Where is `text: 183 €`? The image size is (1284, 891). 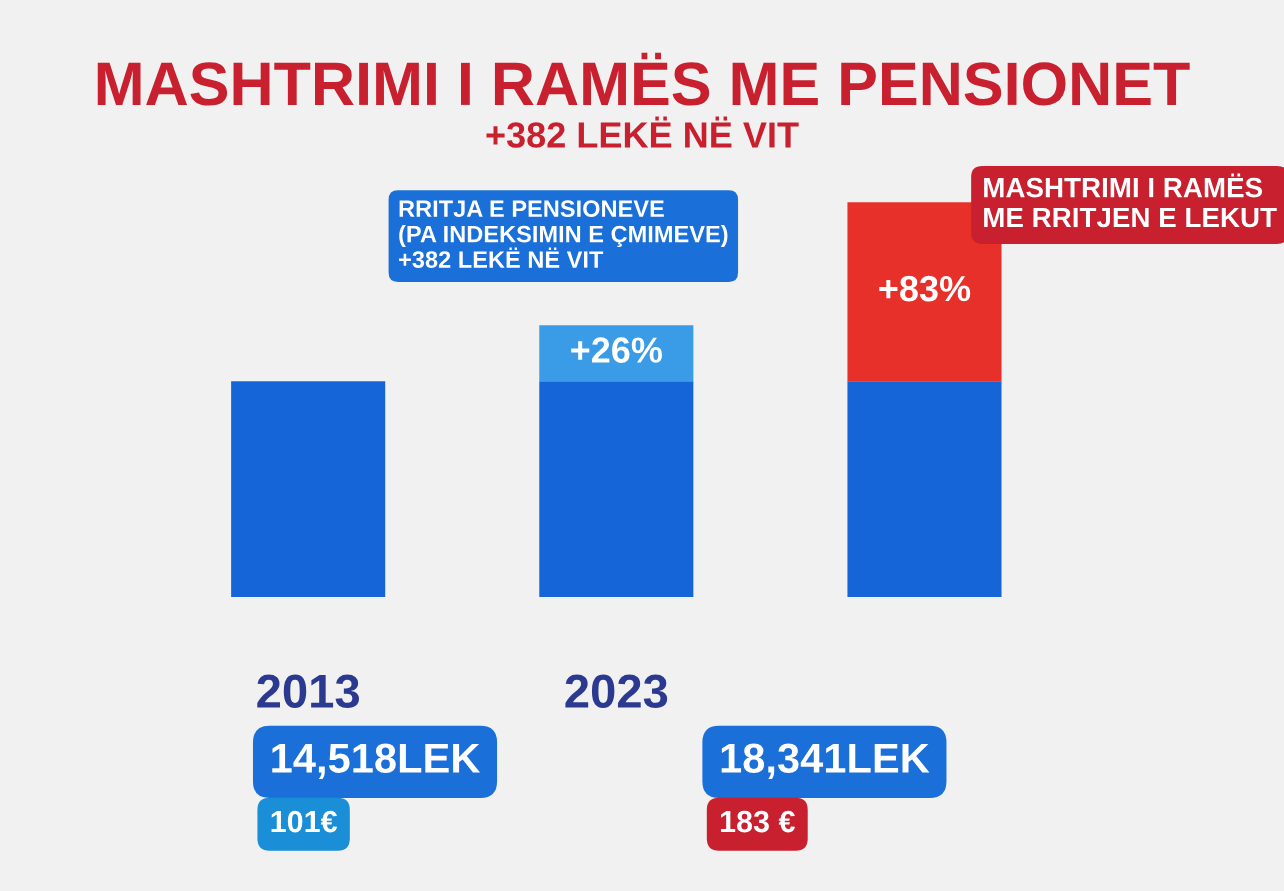 text: 183 € is located at coordinates (757, 821).